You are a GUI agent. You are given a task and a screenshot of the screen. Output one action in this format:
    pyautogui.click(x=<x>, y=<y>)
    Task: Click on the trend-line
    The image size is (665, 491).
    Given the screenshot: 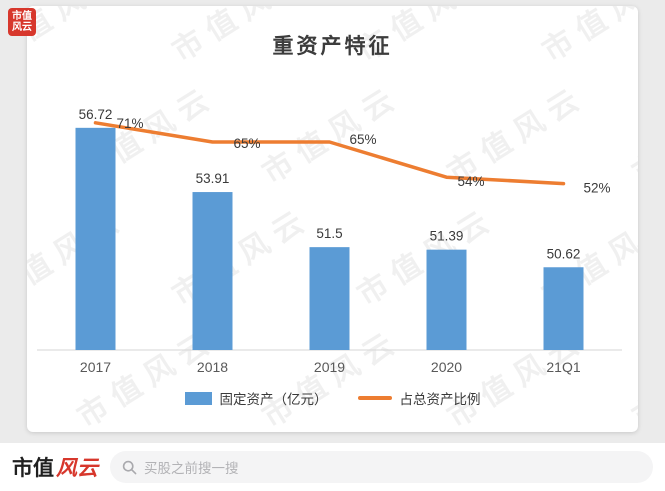 What is the action you would take?
    pyautogui.click(x=329, y=153)
    